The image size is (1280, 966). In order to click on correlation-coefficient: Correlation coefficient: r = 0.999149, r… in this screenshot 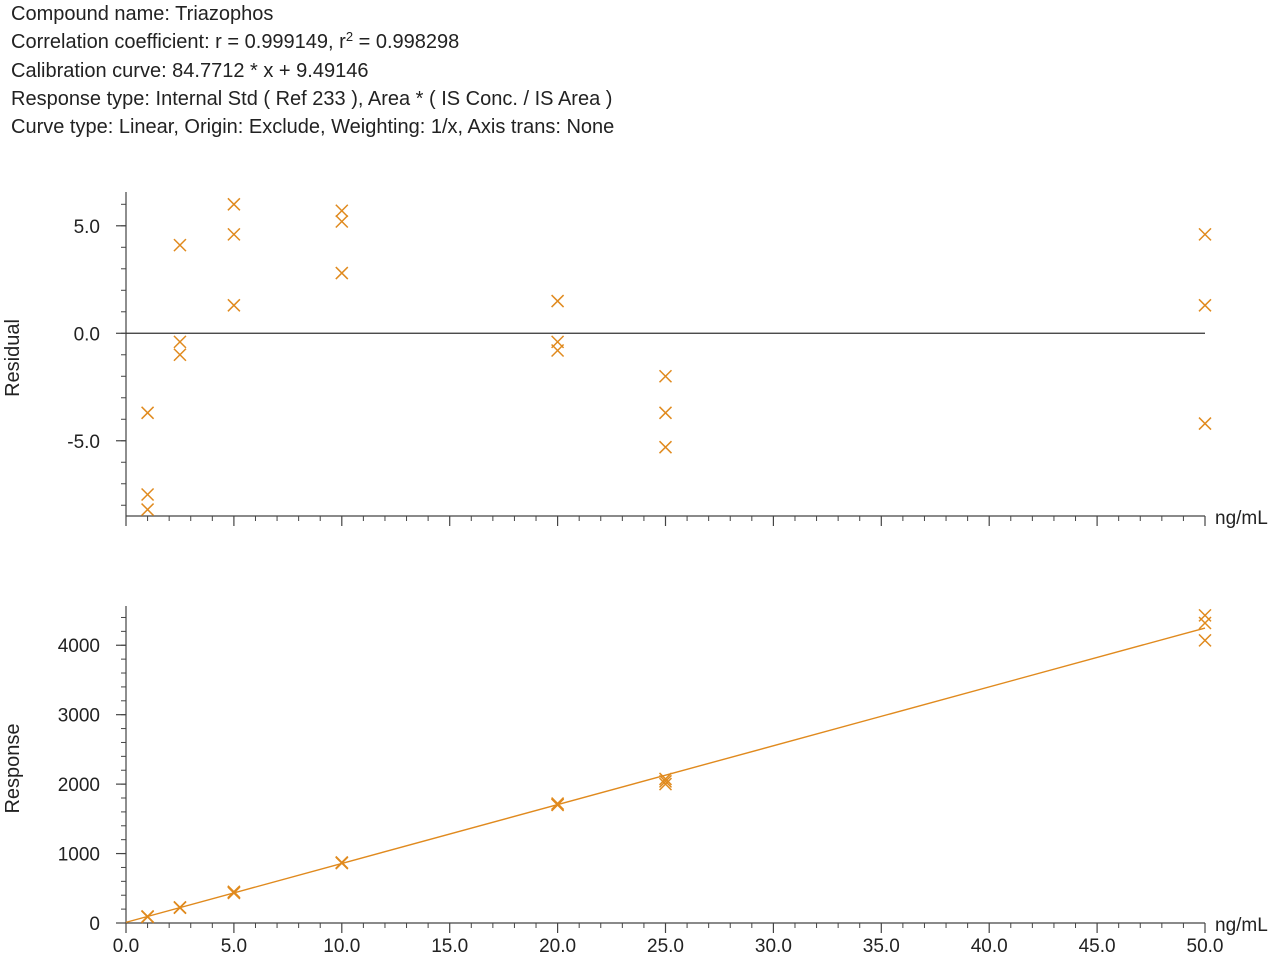, I will do `click(461, 42)`.